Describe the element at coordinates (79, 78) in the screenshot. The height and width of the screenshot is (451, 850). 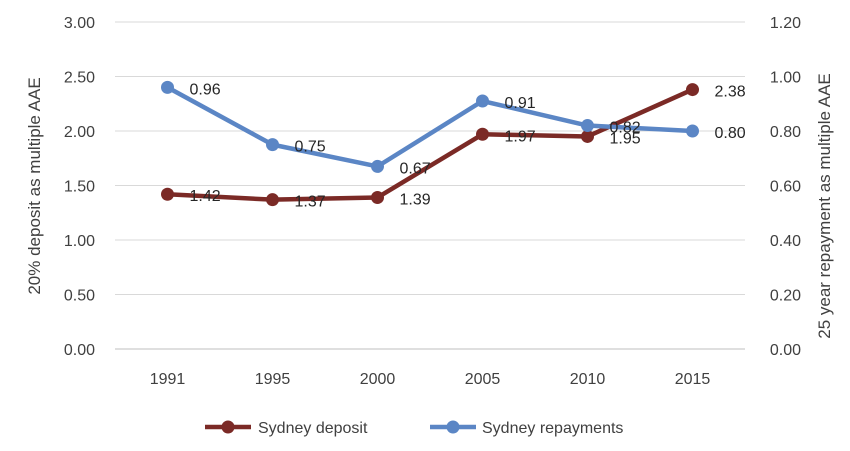
I see `y-tick-label: 2.50` at that location.